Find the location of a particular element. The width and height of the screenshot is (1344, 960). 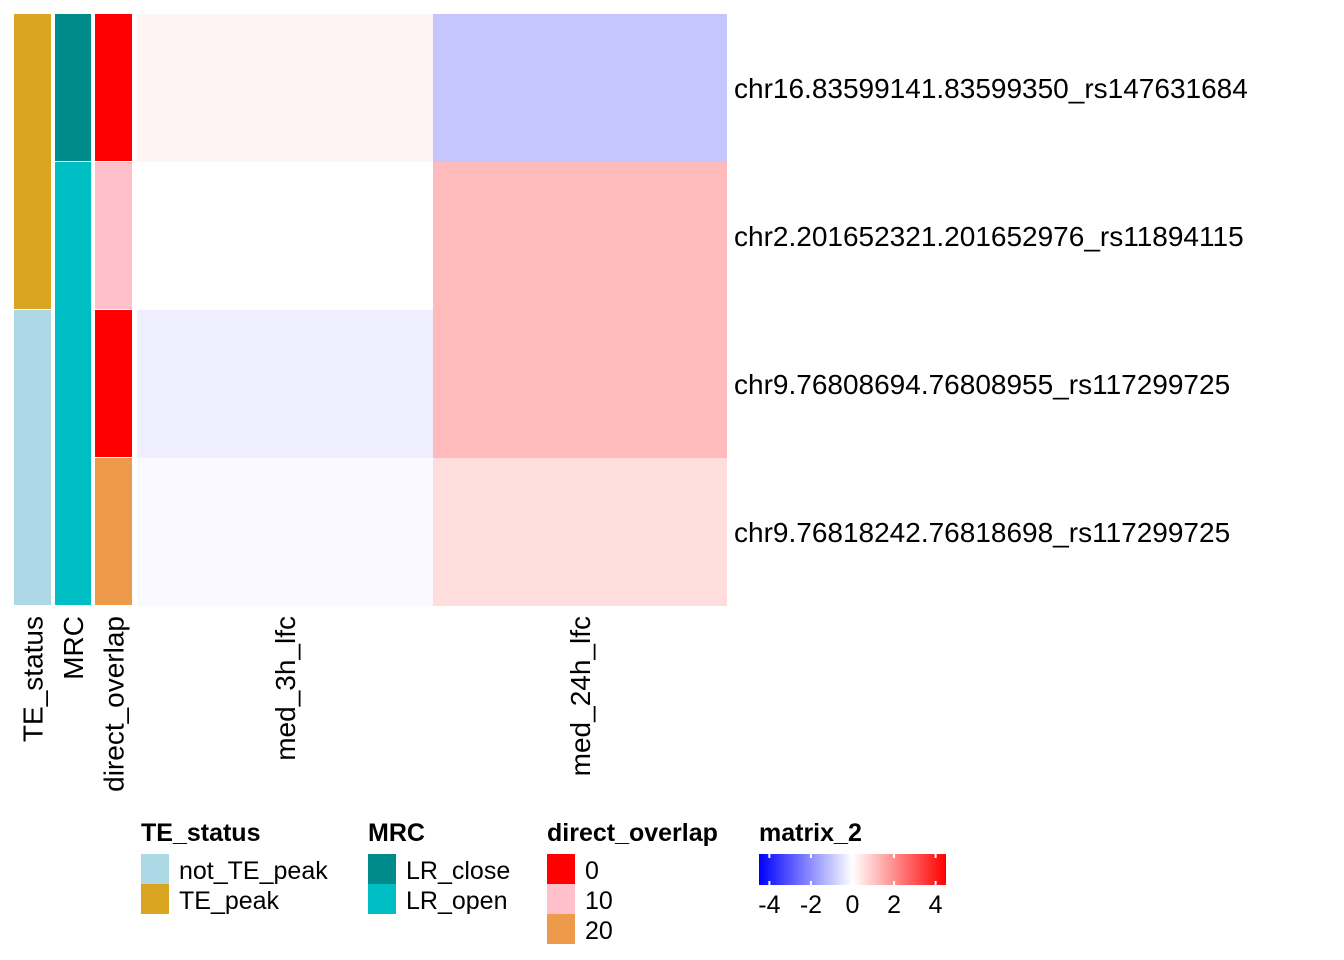

annotation-label: direct_overlap is located at coordinates (114, 704).